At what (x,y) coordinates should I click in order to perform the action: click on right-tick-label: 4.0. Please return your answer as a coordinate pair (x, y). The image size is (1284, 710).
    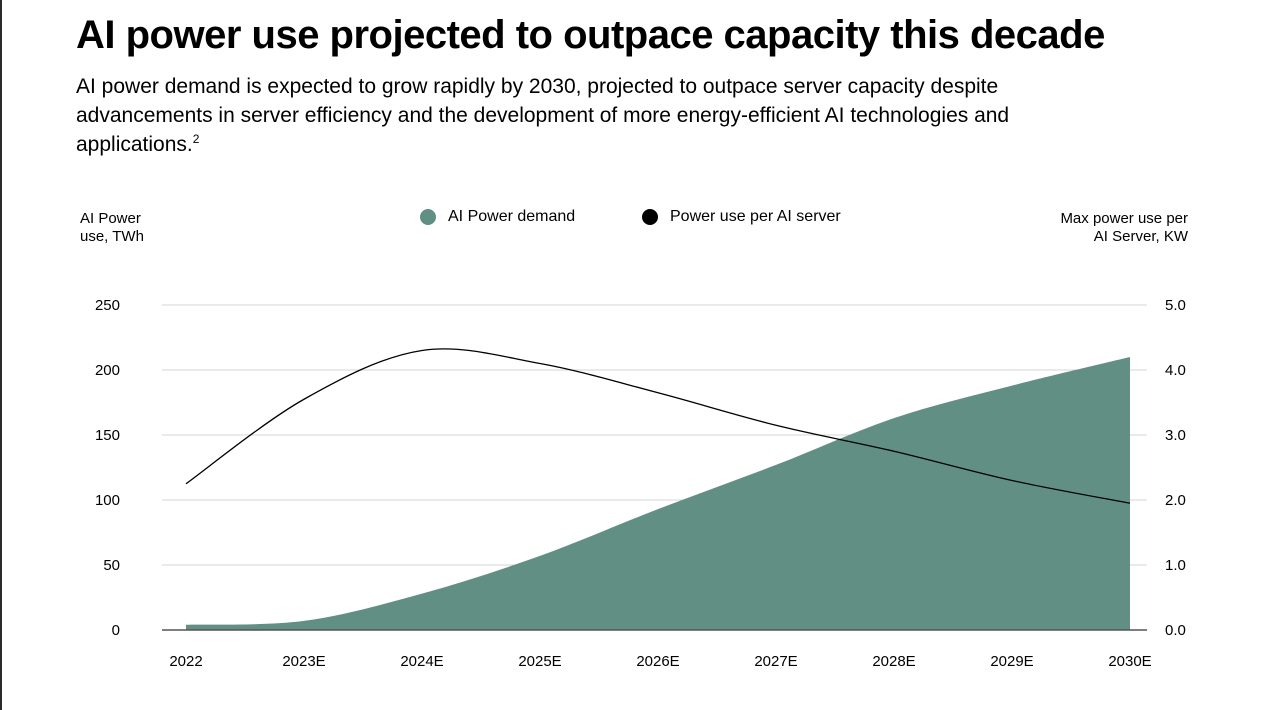
    Looking at the image, I should click on (1175, 370).